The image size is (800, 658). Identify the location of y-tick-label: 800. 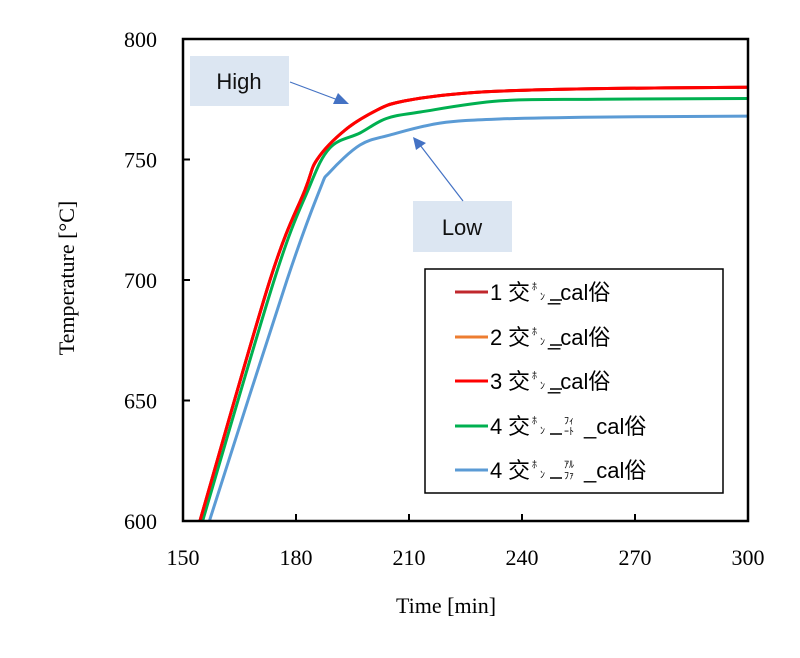
(140, 39).